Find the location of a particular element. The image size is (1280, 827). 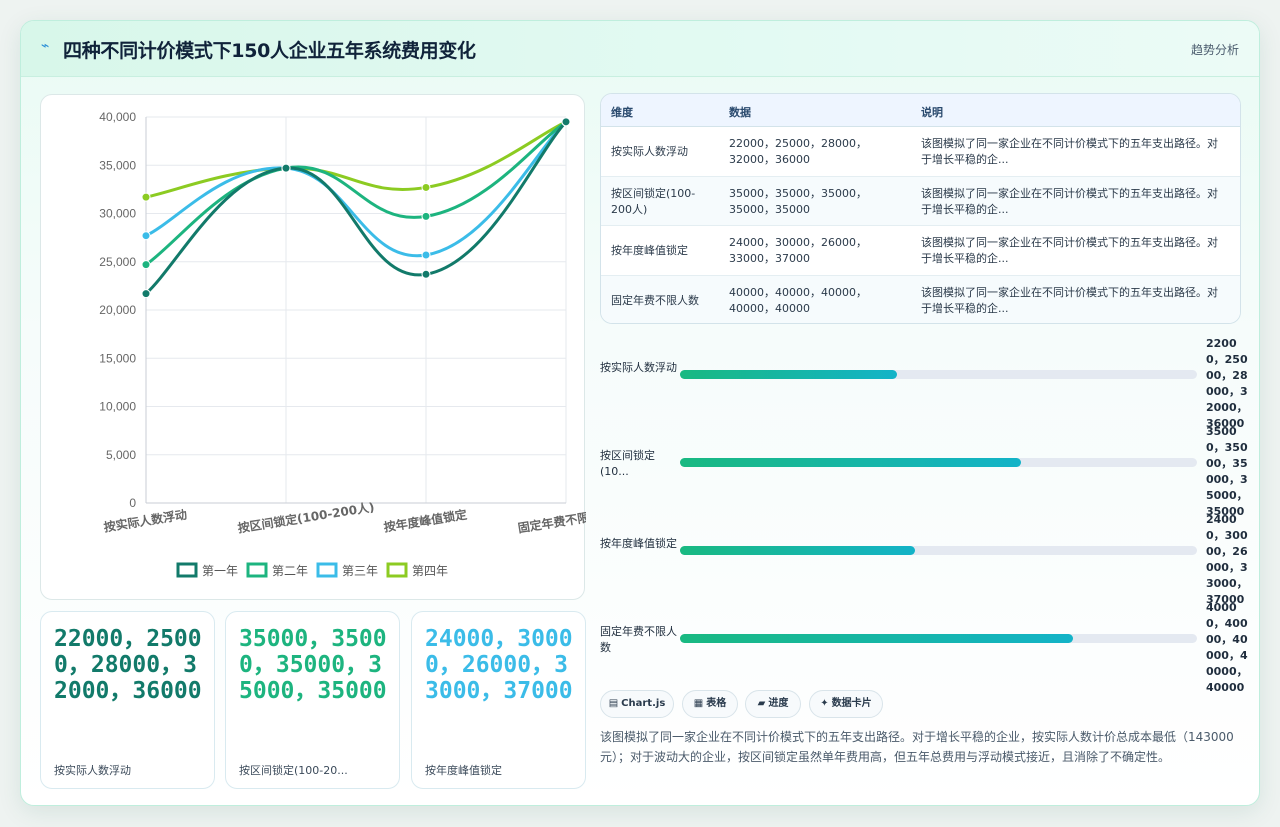

stat-label: 按实际人数浮动 is located at coordinates (92, 770).